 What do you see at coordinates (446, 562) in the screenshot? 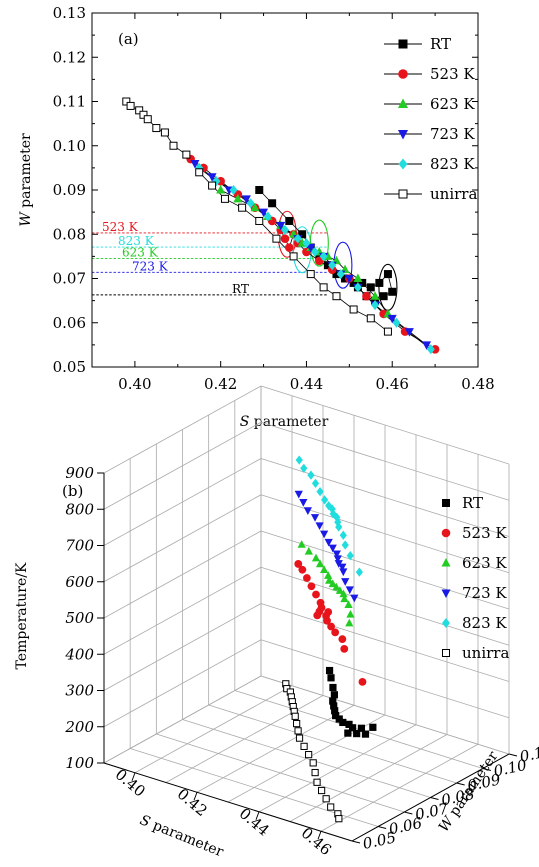
I see `legend-marker-623-k` at bounding box center [446, 562].